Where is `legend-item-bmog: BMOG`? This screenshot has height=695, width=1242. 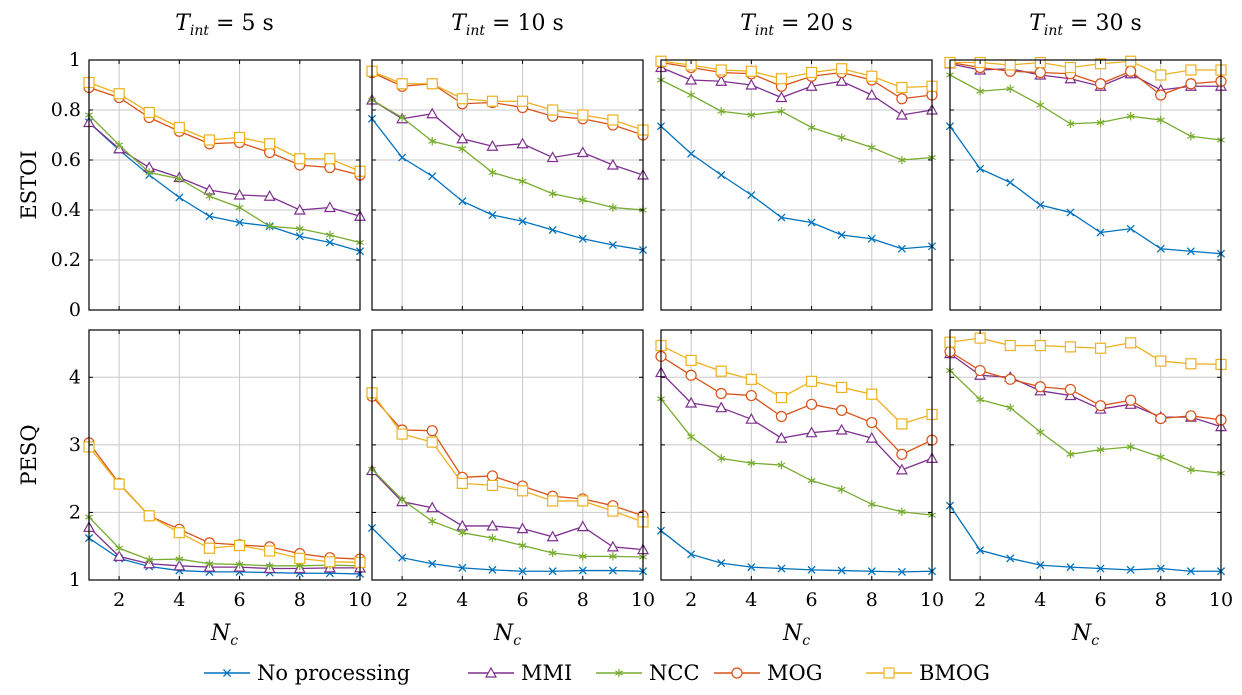
legend-item-bmog: BMOG is located at coordinates (928, 673).